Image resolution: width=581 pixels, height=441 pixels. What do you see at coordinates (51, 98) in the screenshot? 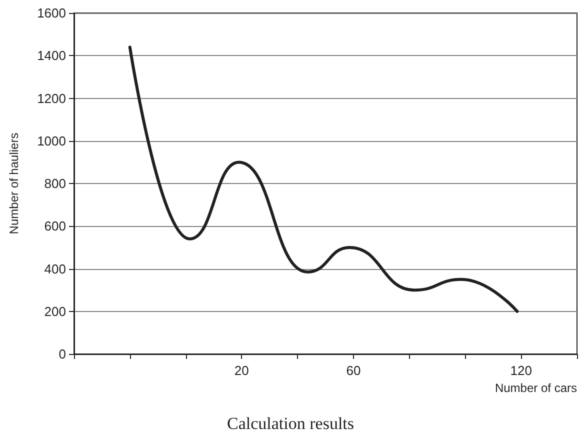
I see `y-tick-label: 1200` at bounding box center [51, 98].